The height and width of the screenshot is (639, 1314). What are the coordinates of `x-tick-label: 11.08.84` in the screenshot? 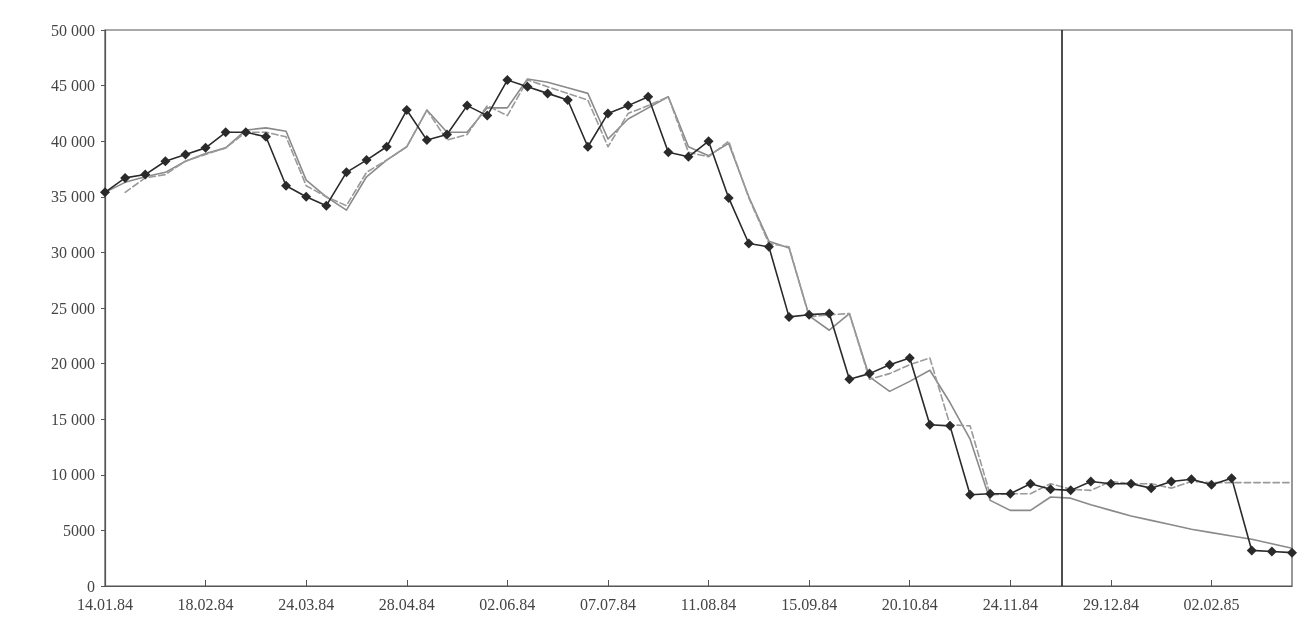 It's located at (708, 604).